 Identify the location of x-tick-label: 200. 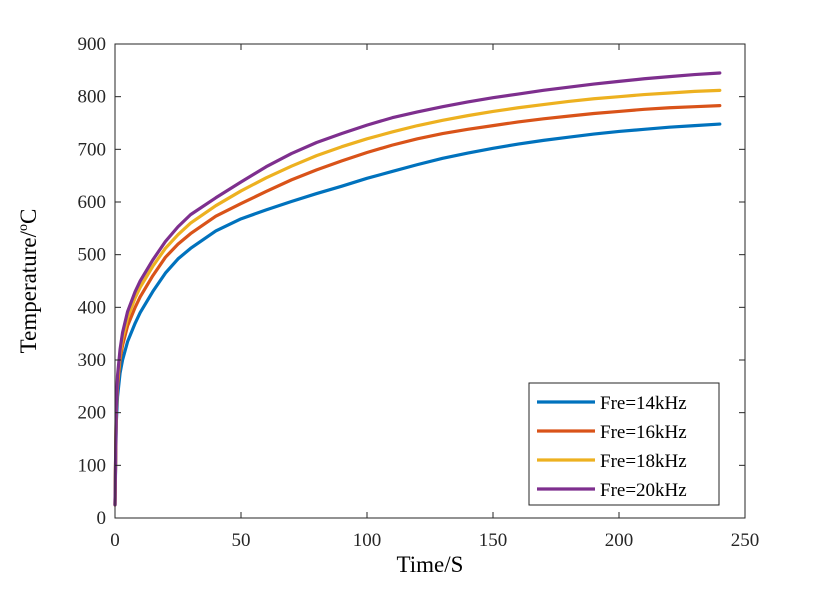
(619, 540).